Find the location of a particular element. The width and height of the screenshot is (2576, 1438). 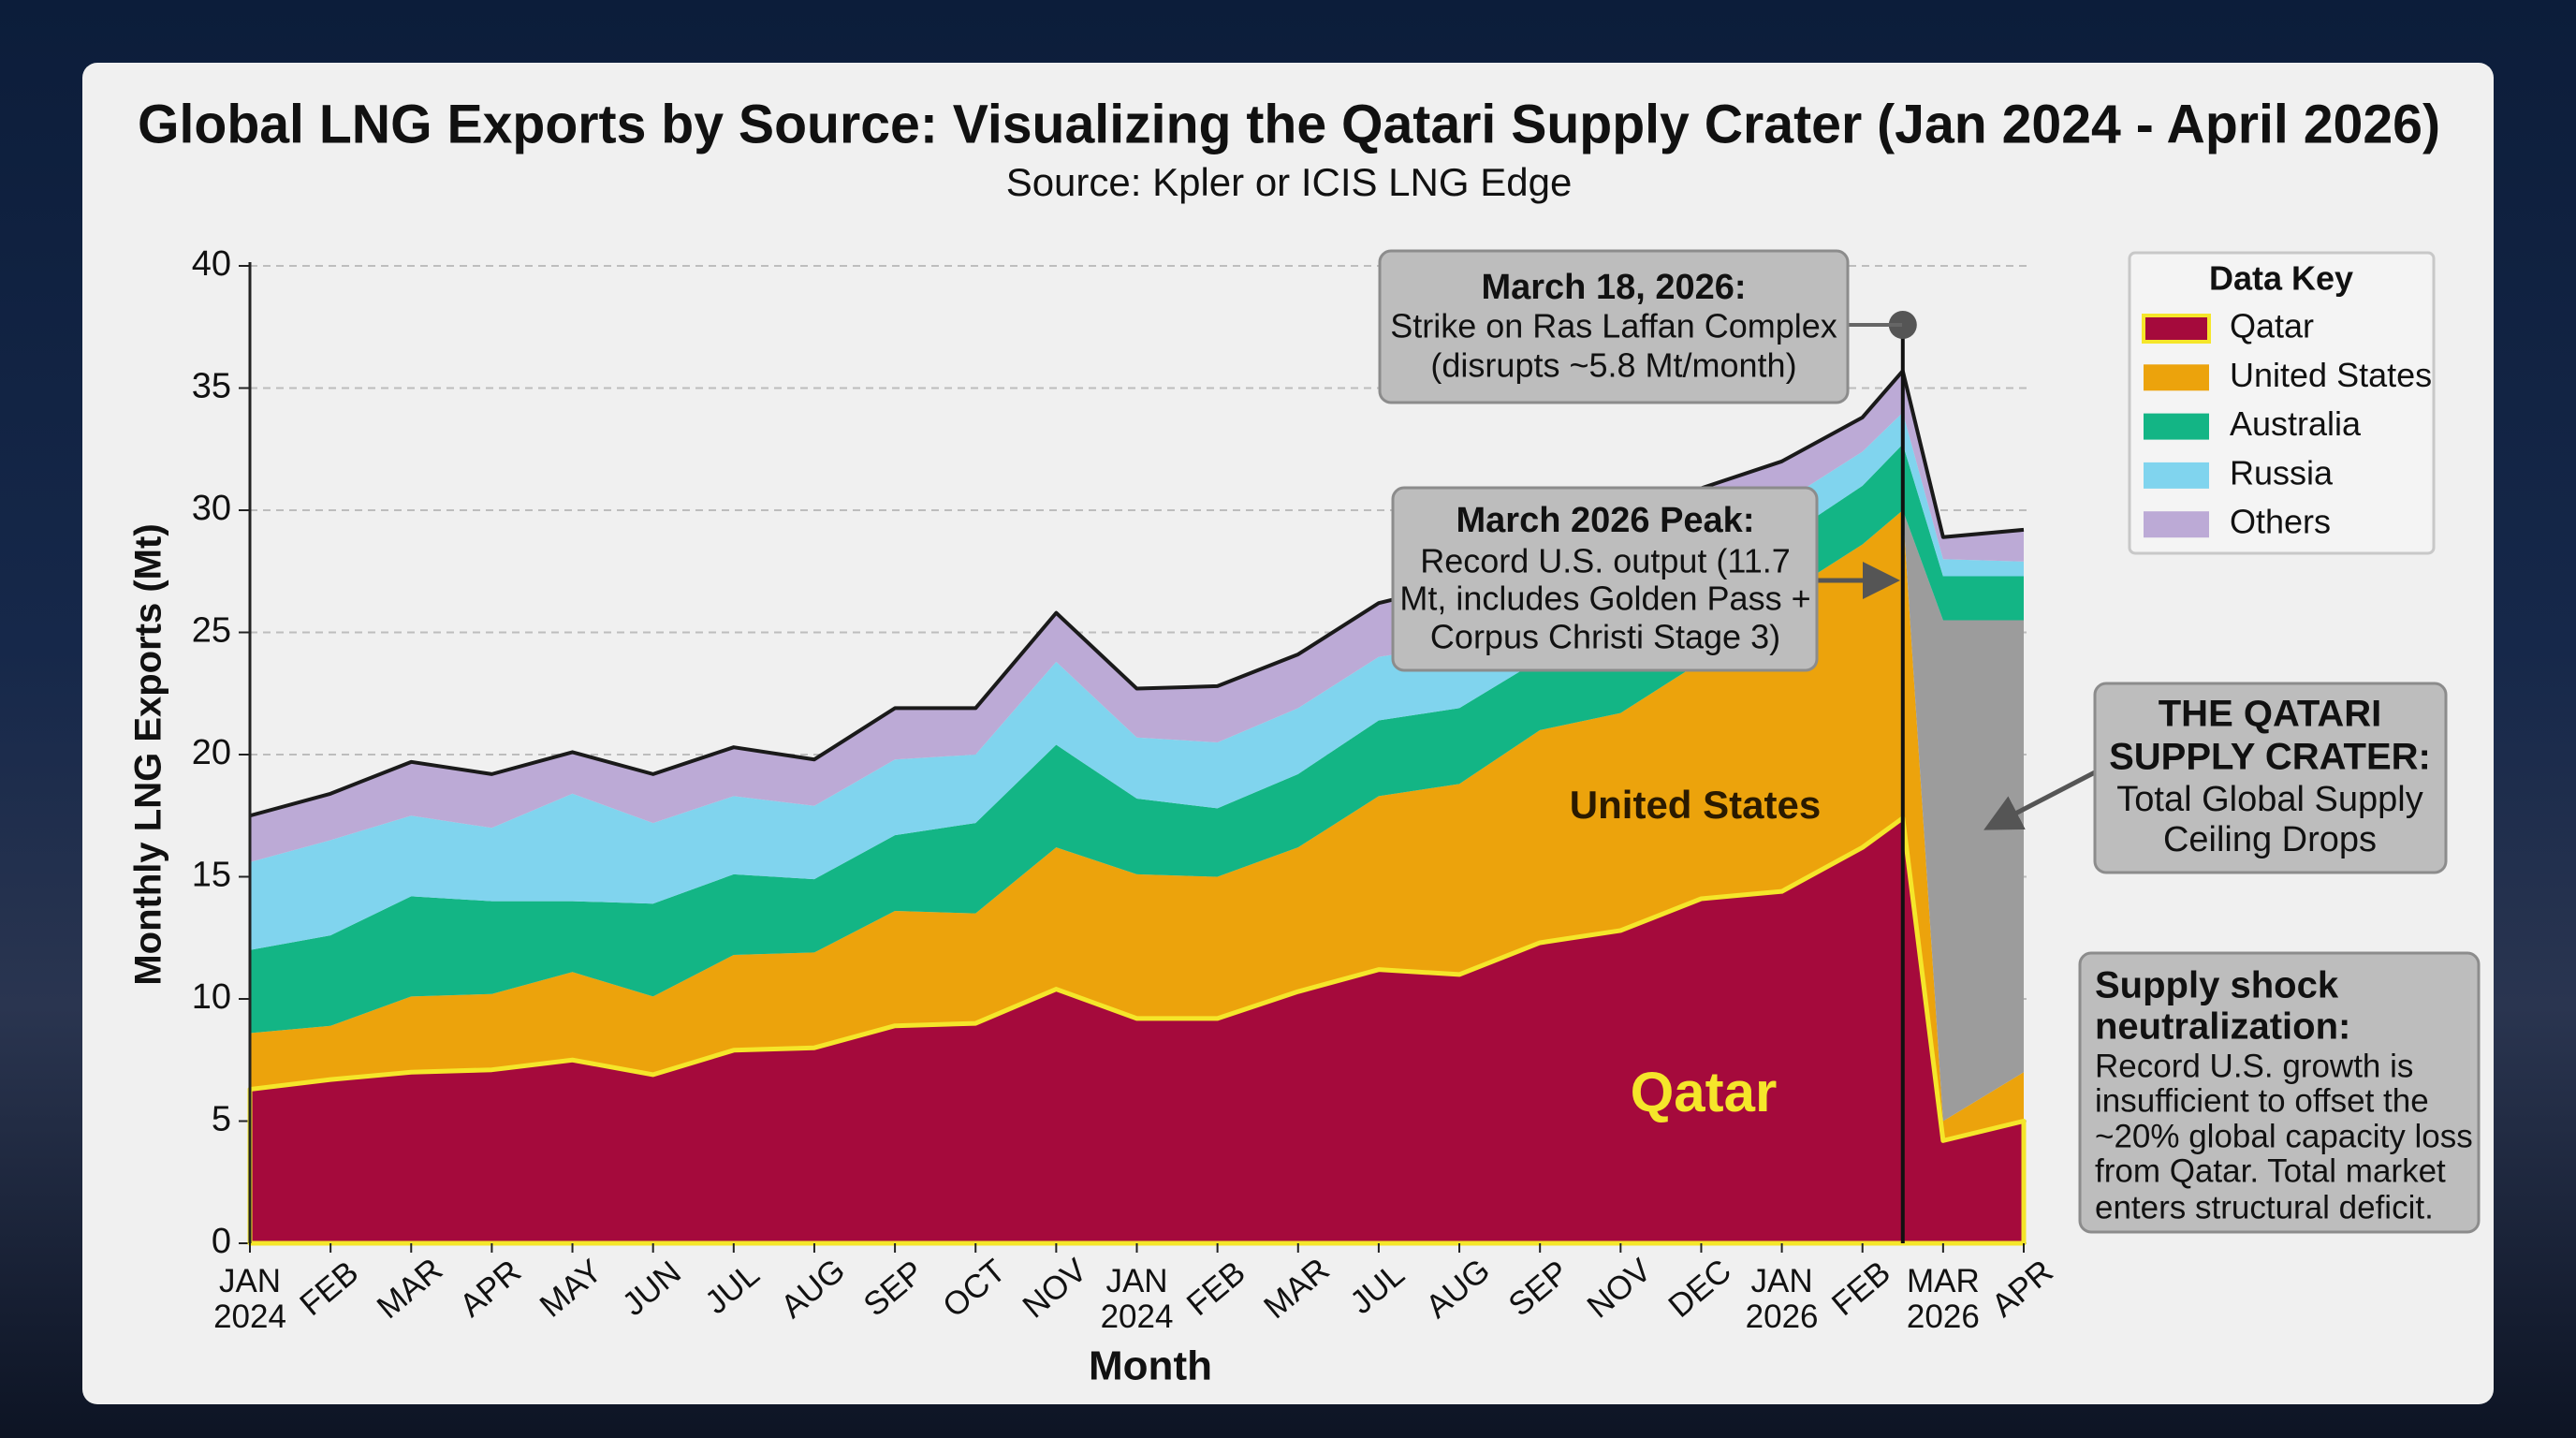

callout-text: Strike on Ras Laffan Complex is located at coordinates (1614, 326).